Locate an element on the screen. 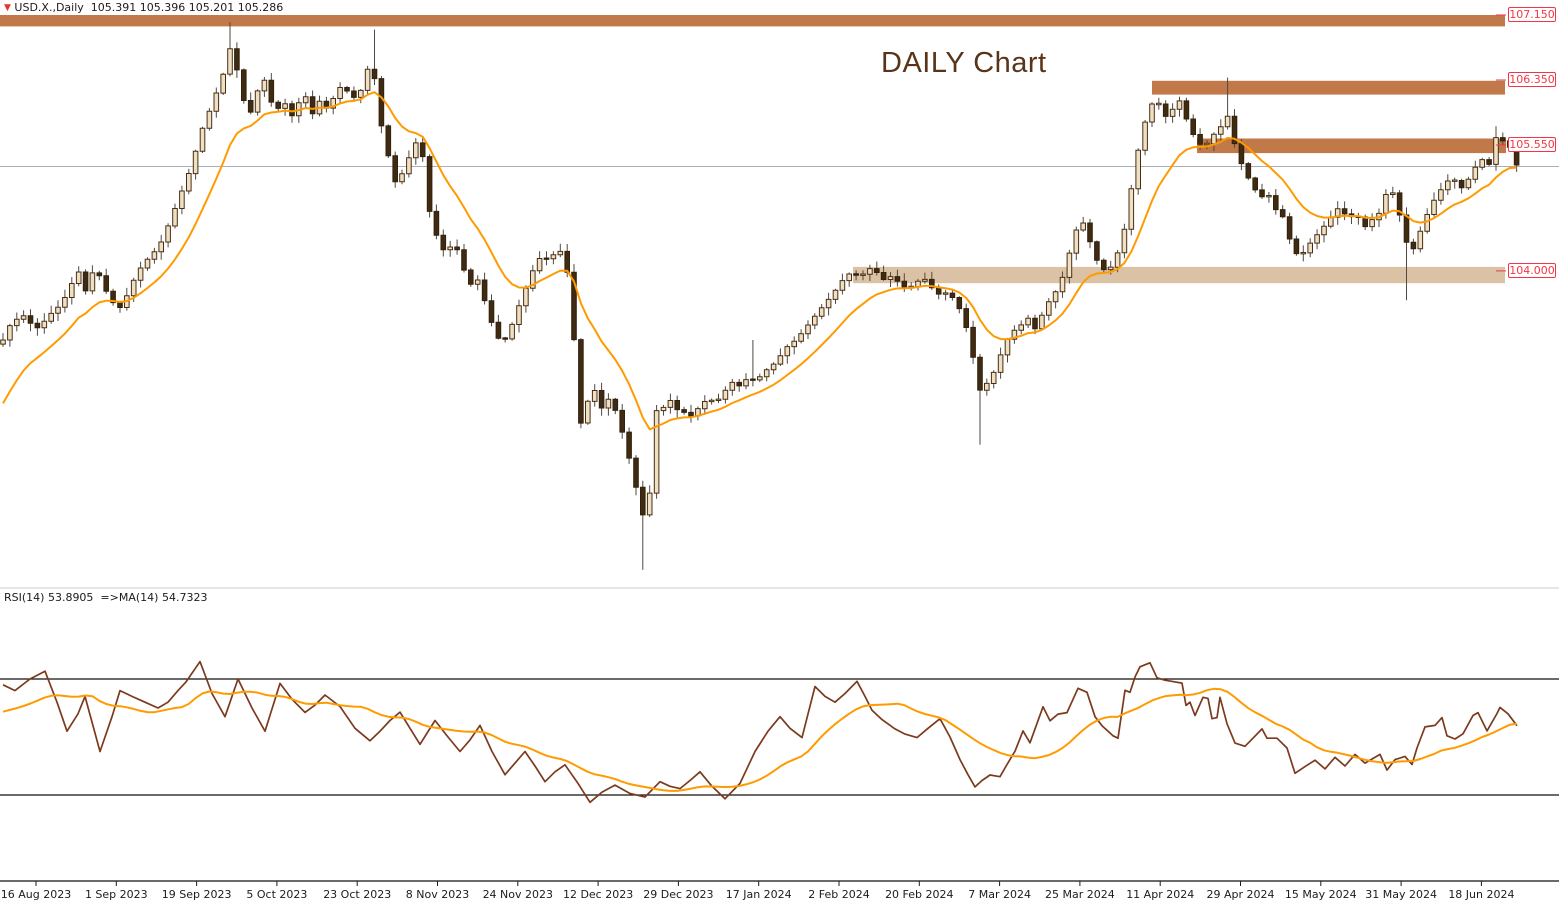  date-label: 29 Dec 2023 is located at coordinates (678, 894).